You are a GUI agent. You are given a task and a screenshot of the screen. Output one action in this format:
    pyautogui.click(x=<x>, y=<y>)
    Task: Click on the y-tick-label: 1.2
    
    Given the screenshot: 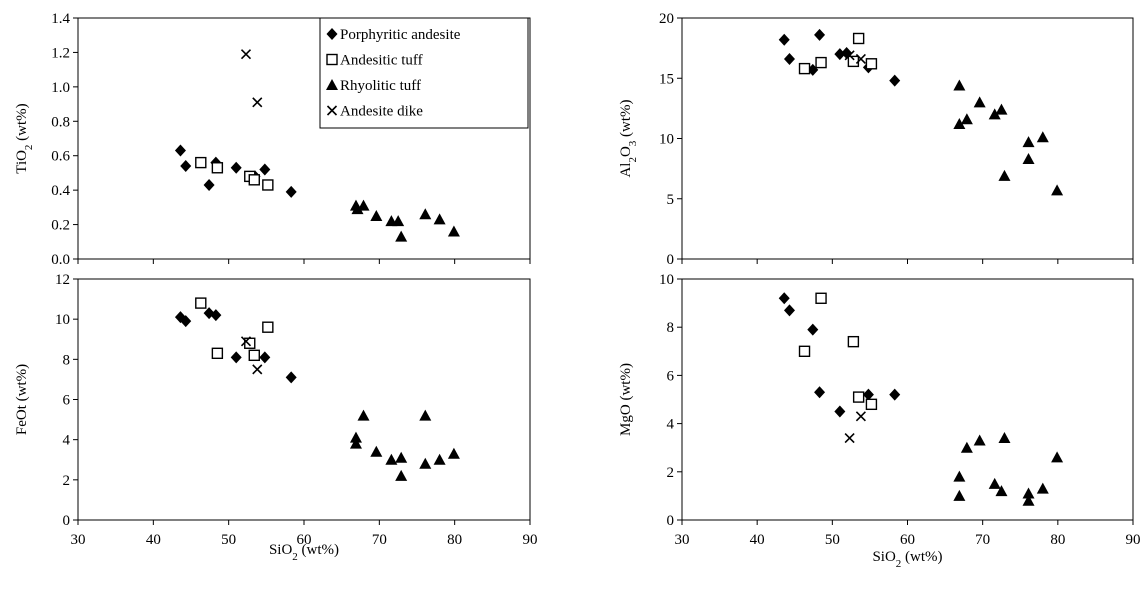 What is the action you would take?
    pyautogui.click(x=60, y=53)
    